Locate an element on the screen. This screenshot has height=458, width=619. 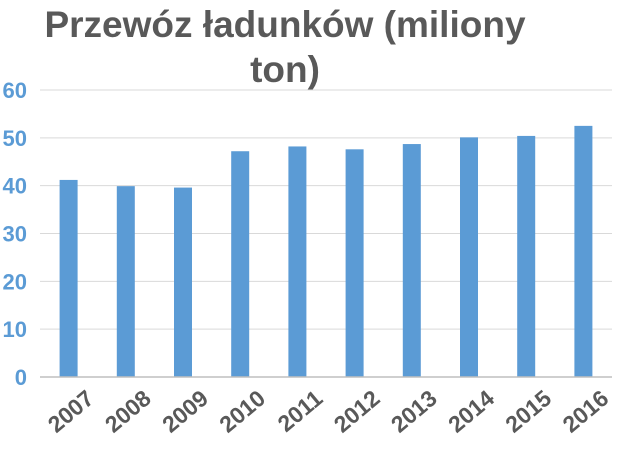
bar-2014 is located at coordinates (469, 257).